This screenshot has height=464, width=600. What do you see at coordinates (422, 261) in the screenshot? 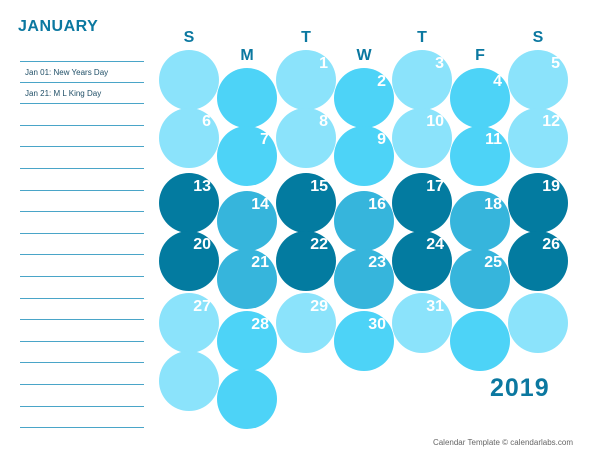
I see `day-cell: 24` at bounding box center [422, 261].